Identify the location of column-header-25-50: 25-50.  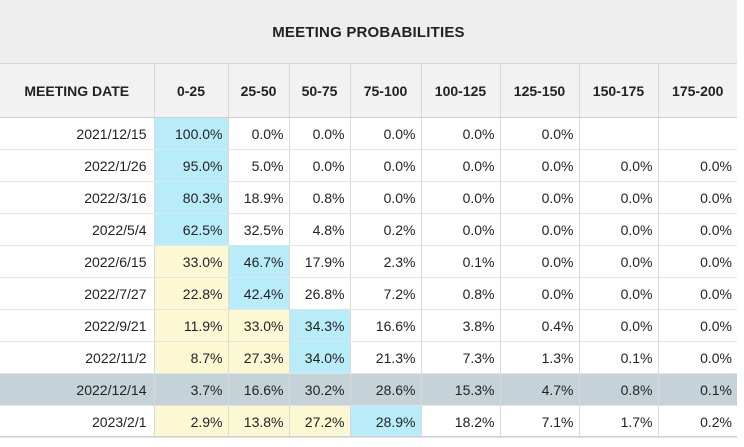
(259, 91).